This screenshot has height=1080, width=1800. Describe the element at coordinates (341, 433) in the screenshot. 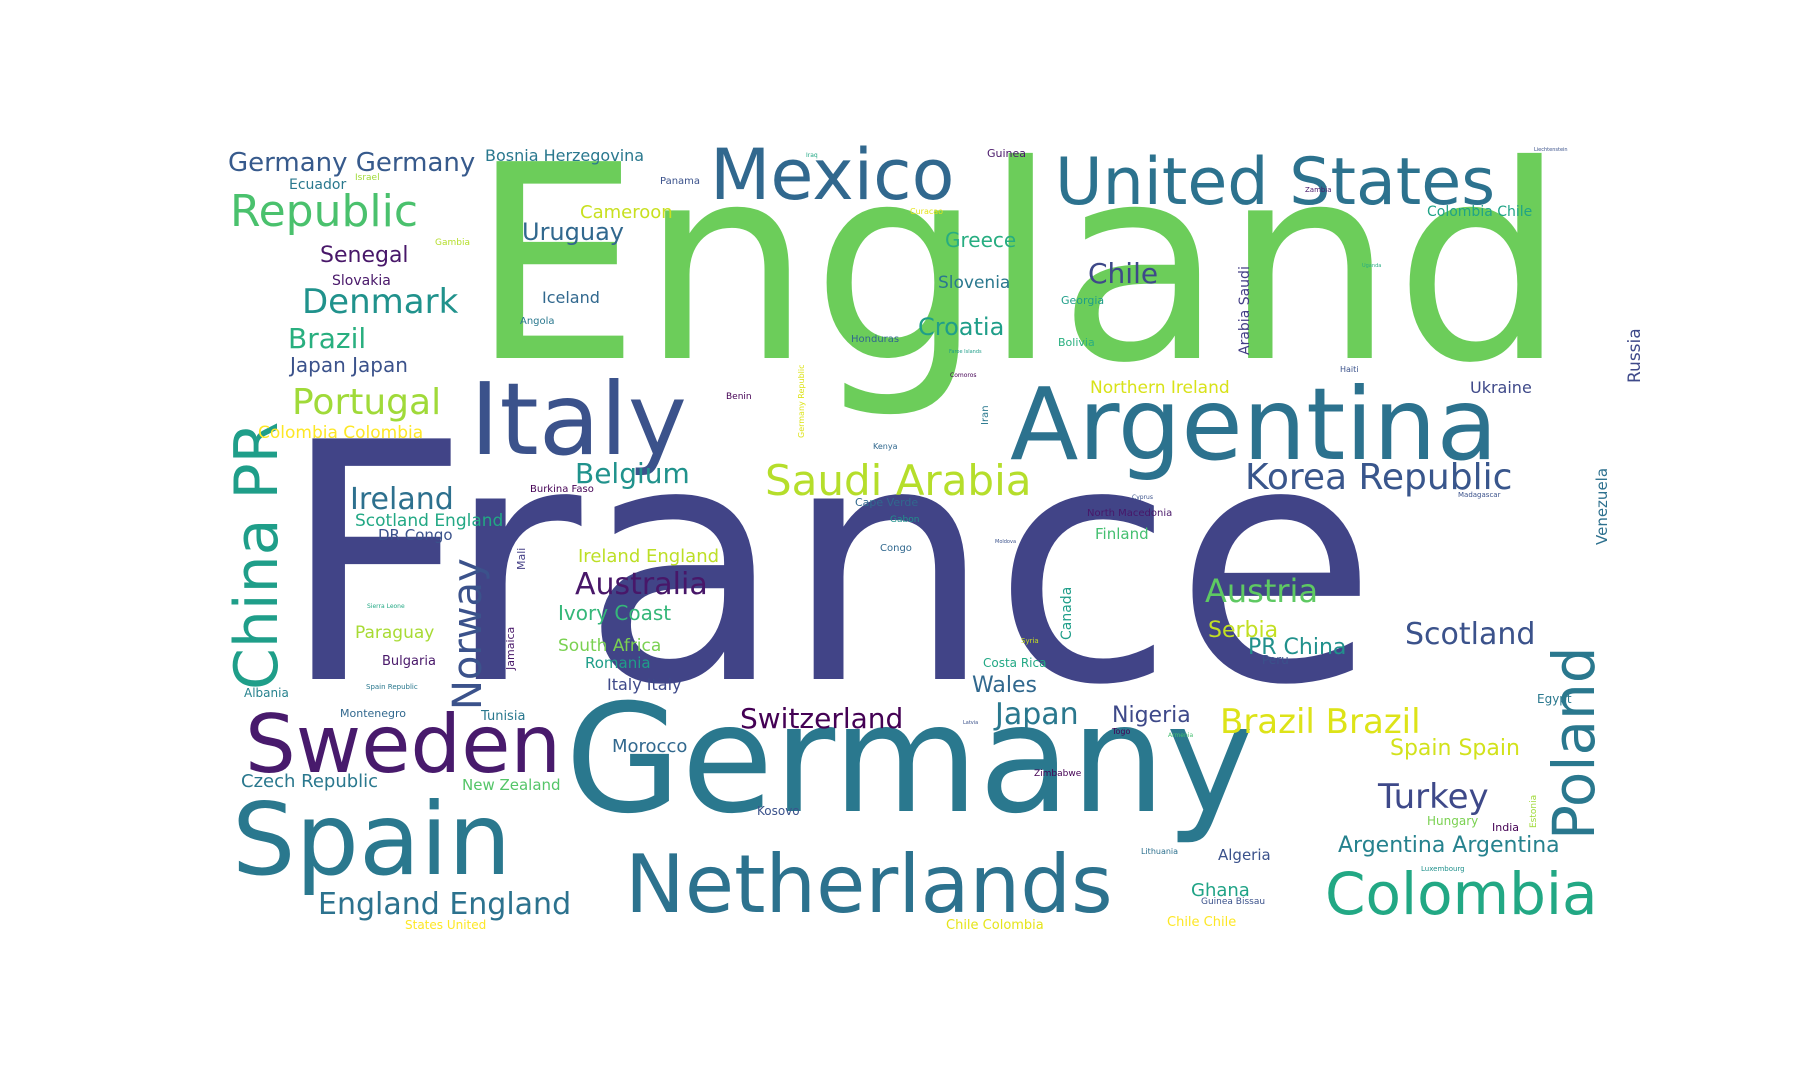

I see `cloud-word: Colombia Colombia` at that location.